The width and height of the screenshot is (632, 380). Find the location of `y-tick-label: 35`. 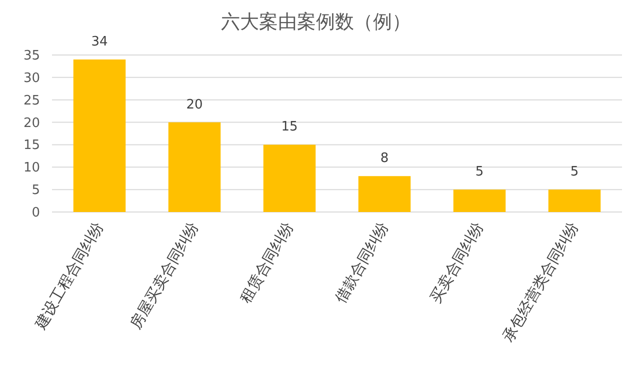

y-tick-label: 35 is located at coordinates (31, 56).